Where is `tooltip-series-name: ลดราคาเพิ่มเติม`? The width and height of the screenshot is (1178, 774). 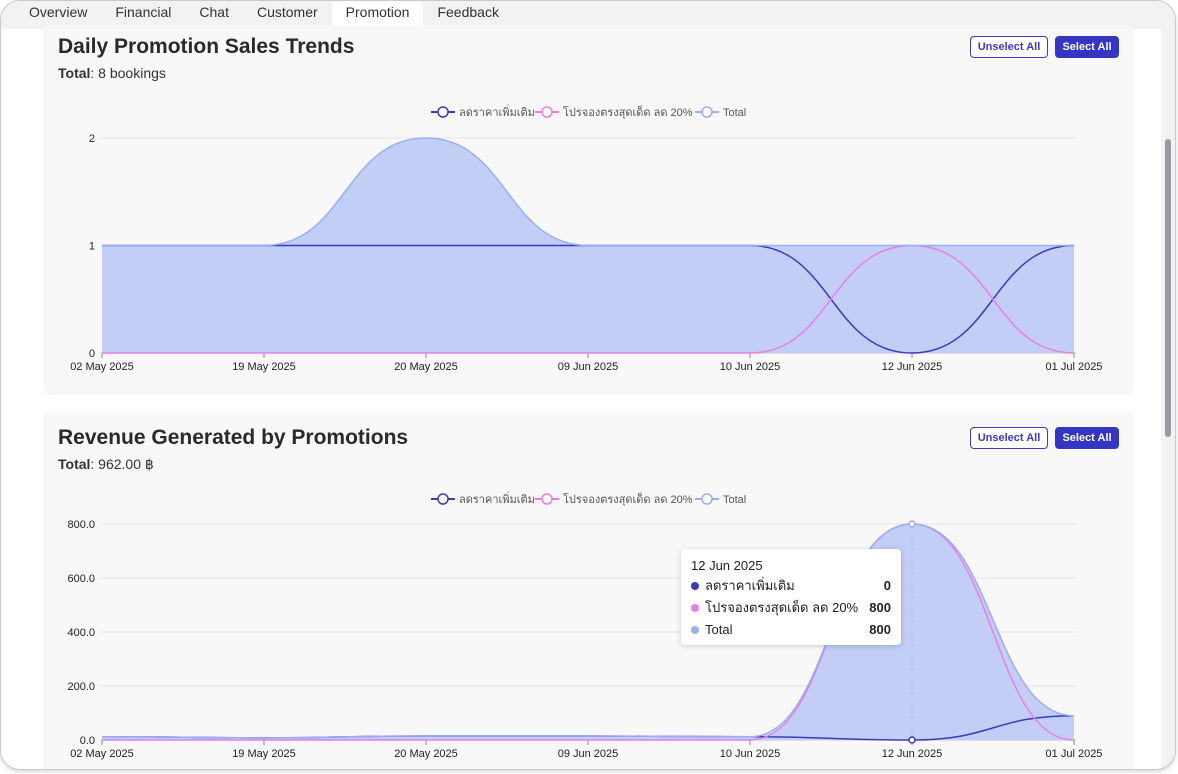 tooltip-series-name: ลดราคาเพิ่มเติม is located at coordinates (750, 585).